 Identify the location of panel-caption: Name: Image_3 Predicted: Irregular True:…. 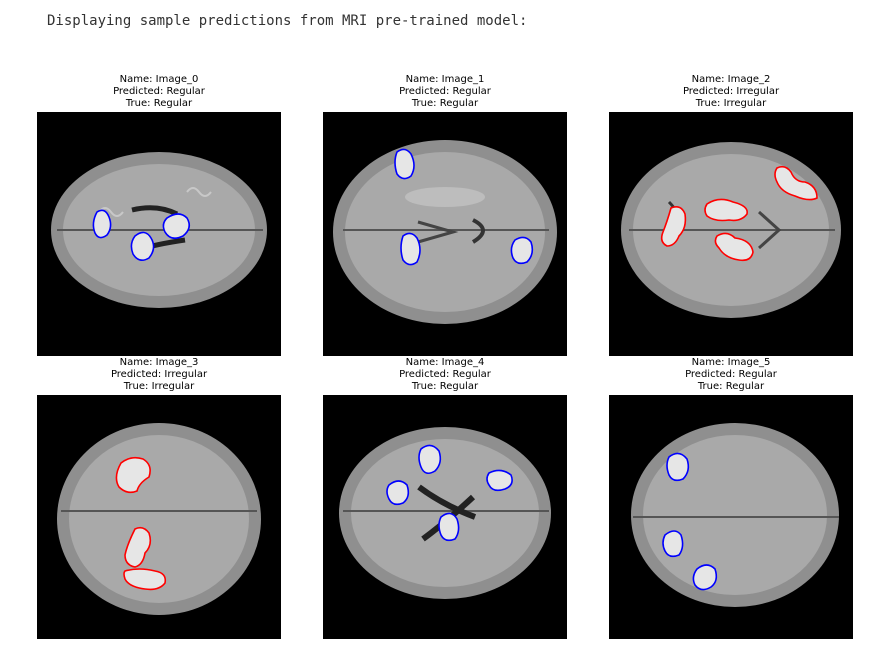
(159, 375).